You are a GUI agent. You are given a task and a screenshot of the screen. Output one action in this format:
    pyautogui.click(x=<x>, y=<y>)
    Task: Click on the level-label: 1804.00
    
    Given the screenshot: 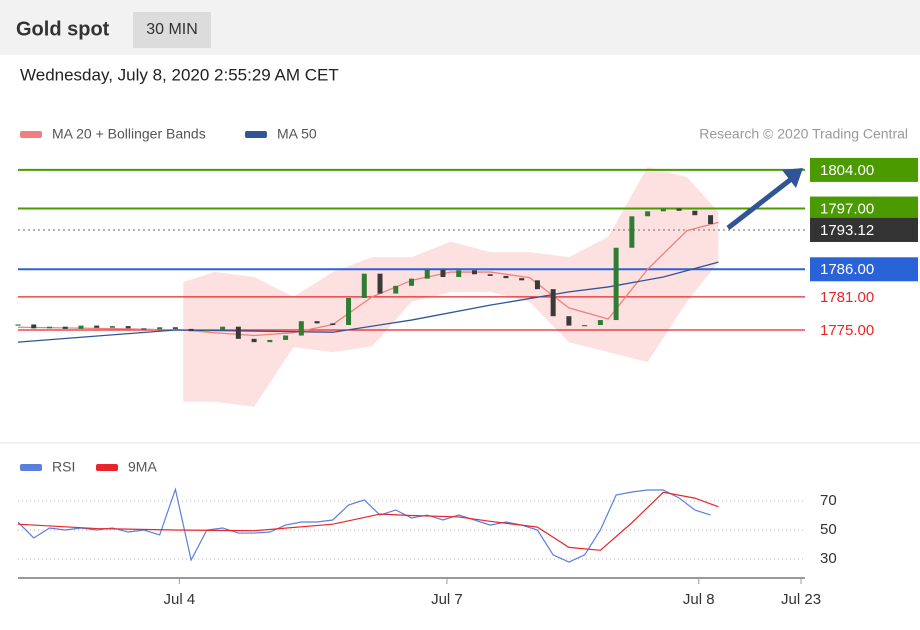 What is the action you would take?
    pyautogui.click(x=847, y=170)
    